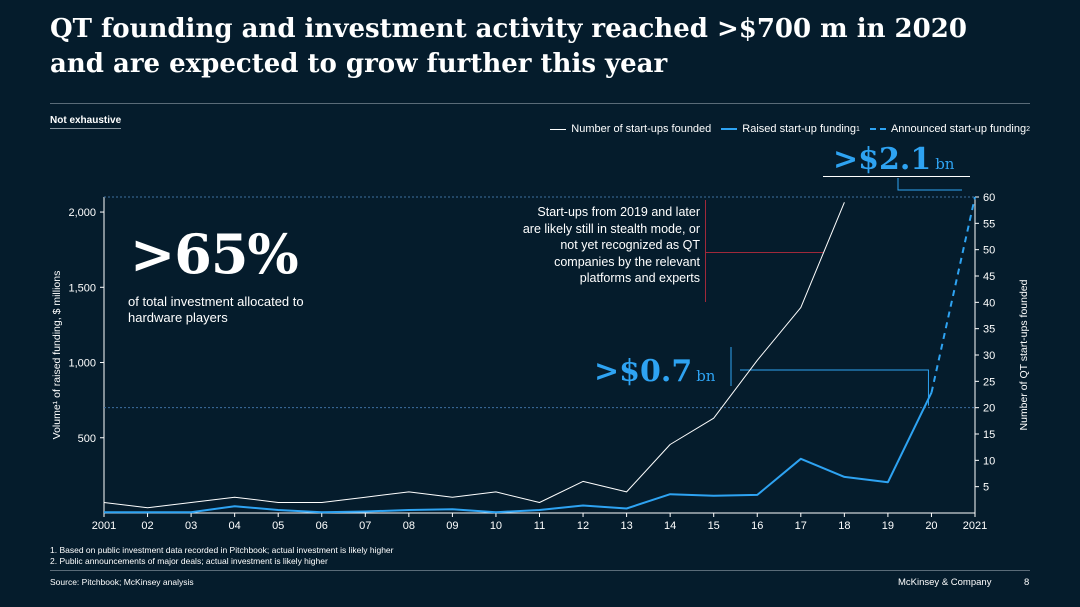  Describe the element at coordinates (953, 294) in the screenshot. I see `series-line-dashed-blue` at that location.